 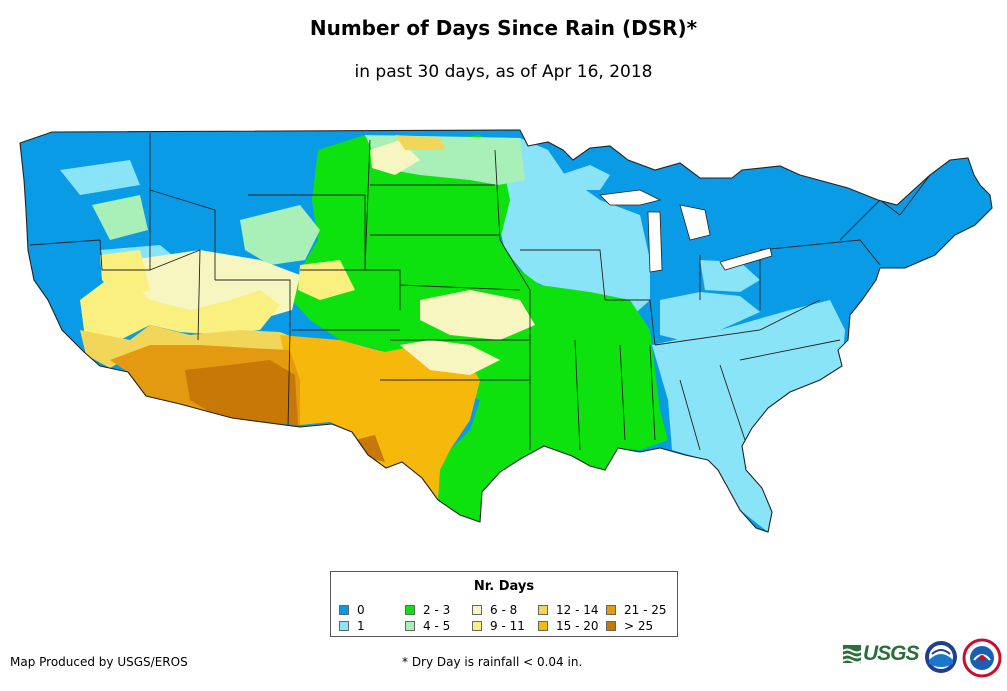 I want to click on zone-1-day-southeast, so click(x=748, y=416).